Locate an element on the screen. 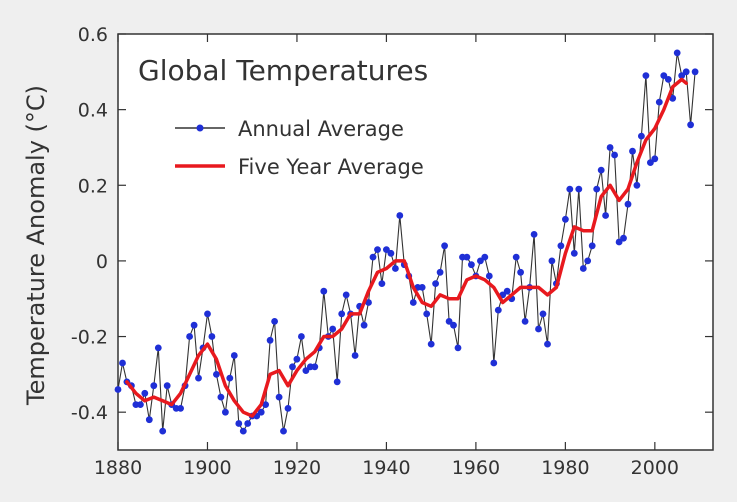  x-tick-label: 1920 is located at coordinates (297, 468).